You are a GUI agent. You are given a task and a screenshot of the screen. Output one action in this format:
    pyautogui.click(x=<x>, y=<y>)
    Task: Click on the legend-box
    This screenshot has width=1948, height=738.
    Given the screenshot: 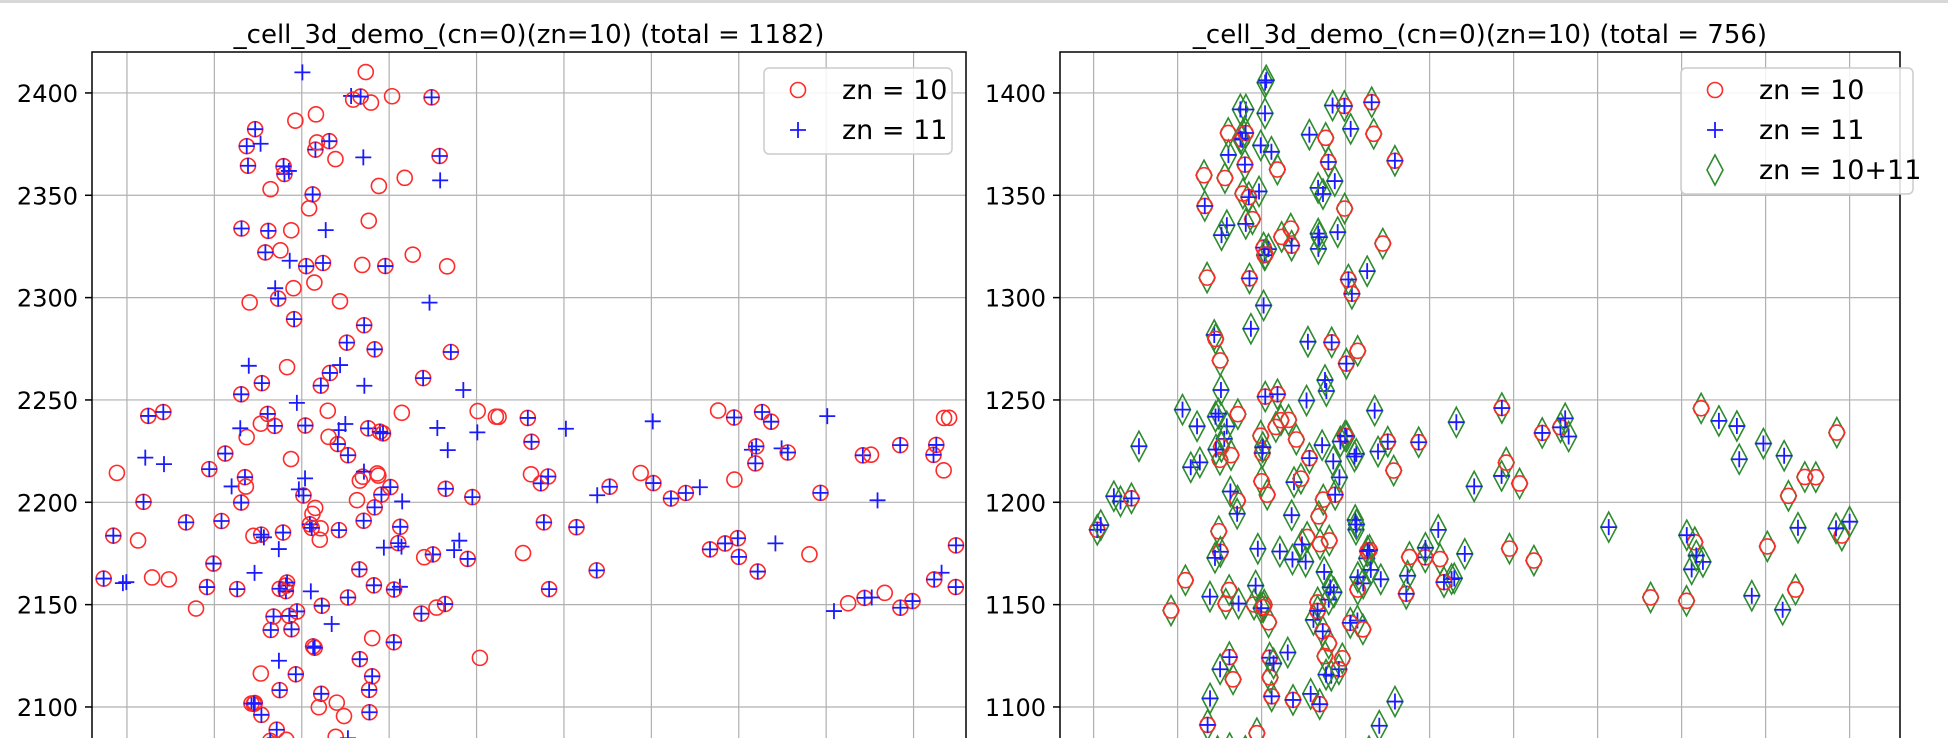 What is the action you would take?
    pyautogui.click(x=1797, y=131)
    